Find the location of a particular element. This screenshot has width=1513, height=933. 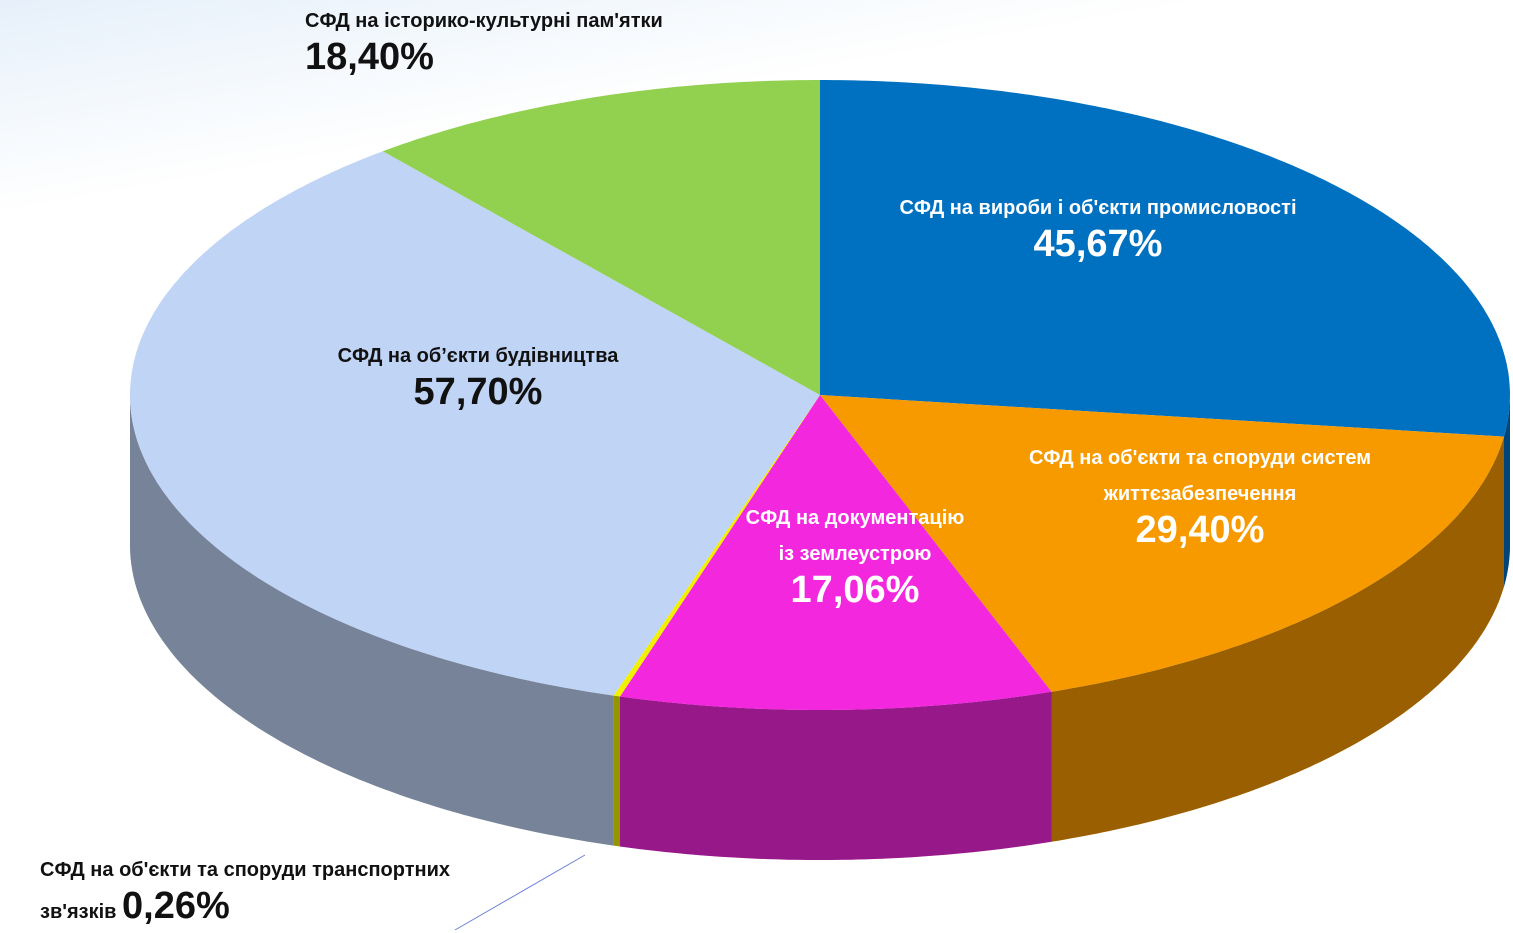

leader-line is located at coordinates (520, 892).